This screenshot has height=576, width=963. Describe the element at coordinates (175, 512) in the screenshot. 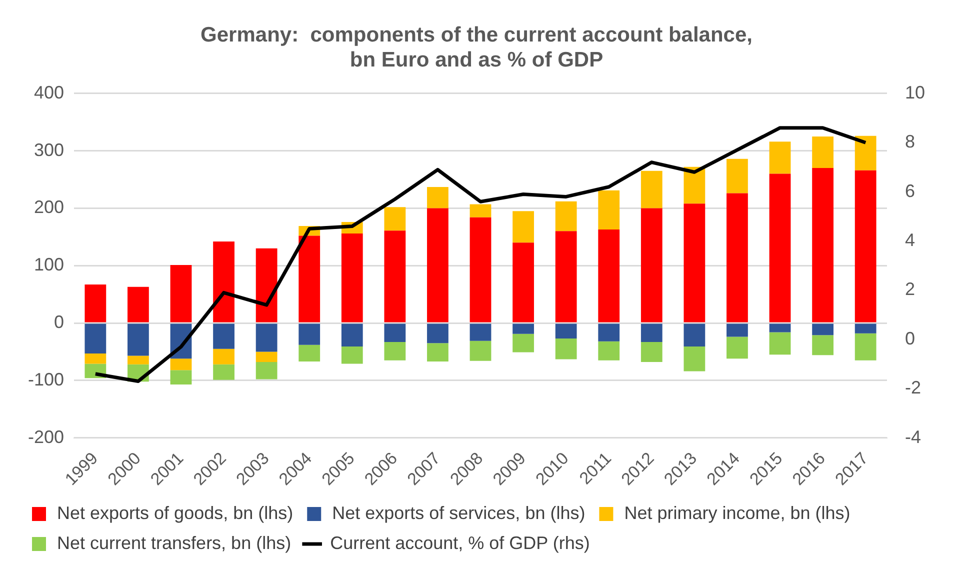

I see `legend-label: Net exports of goods, bn (lhs)` at that location.